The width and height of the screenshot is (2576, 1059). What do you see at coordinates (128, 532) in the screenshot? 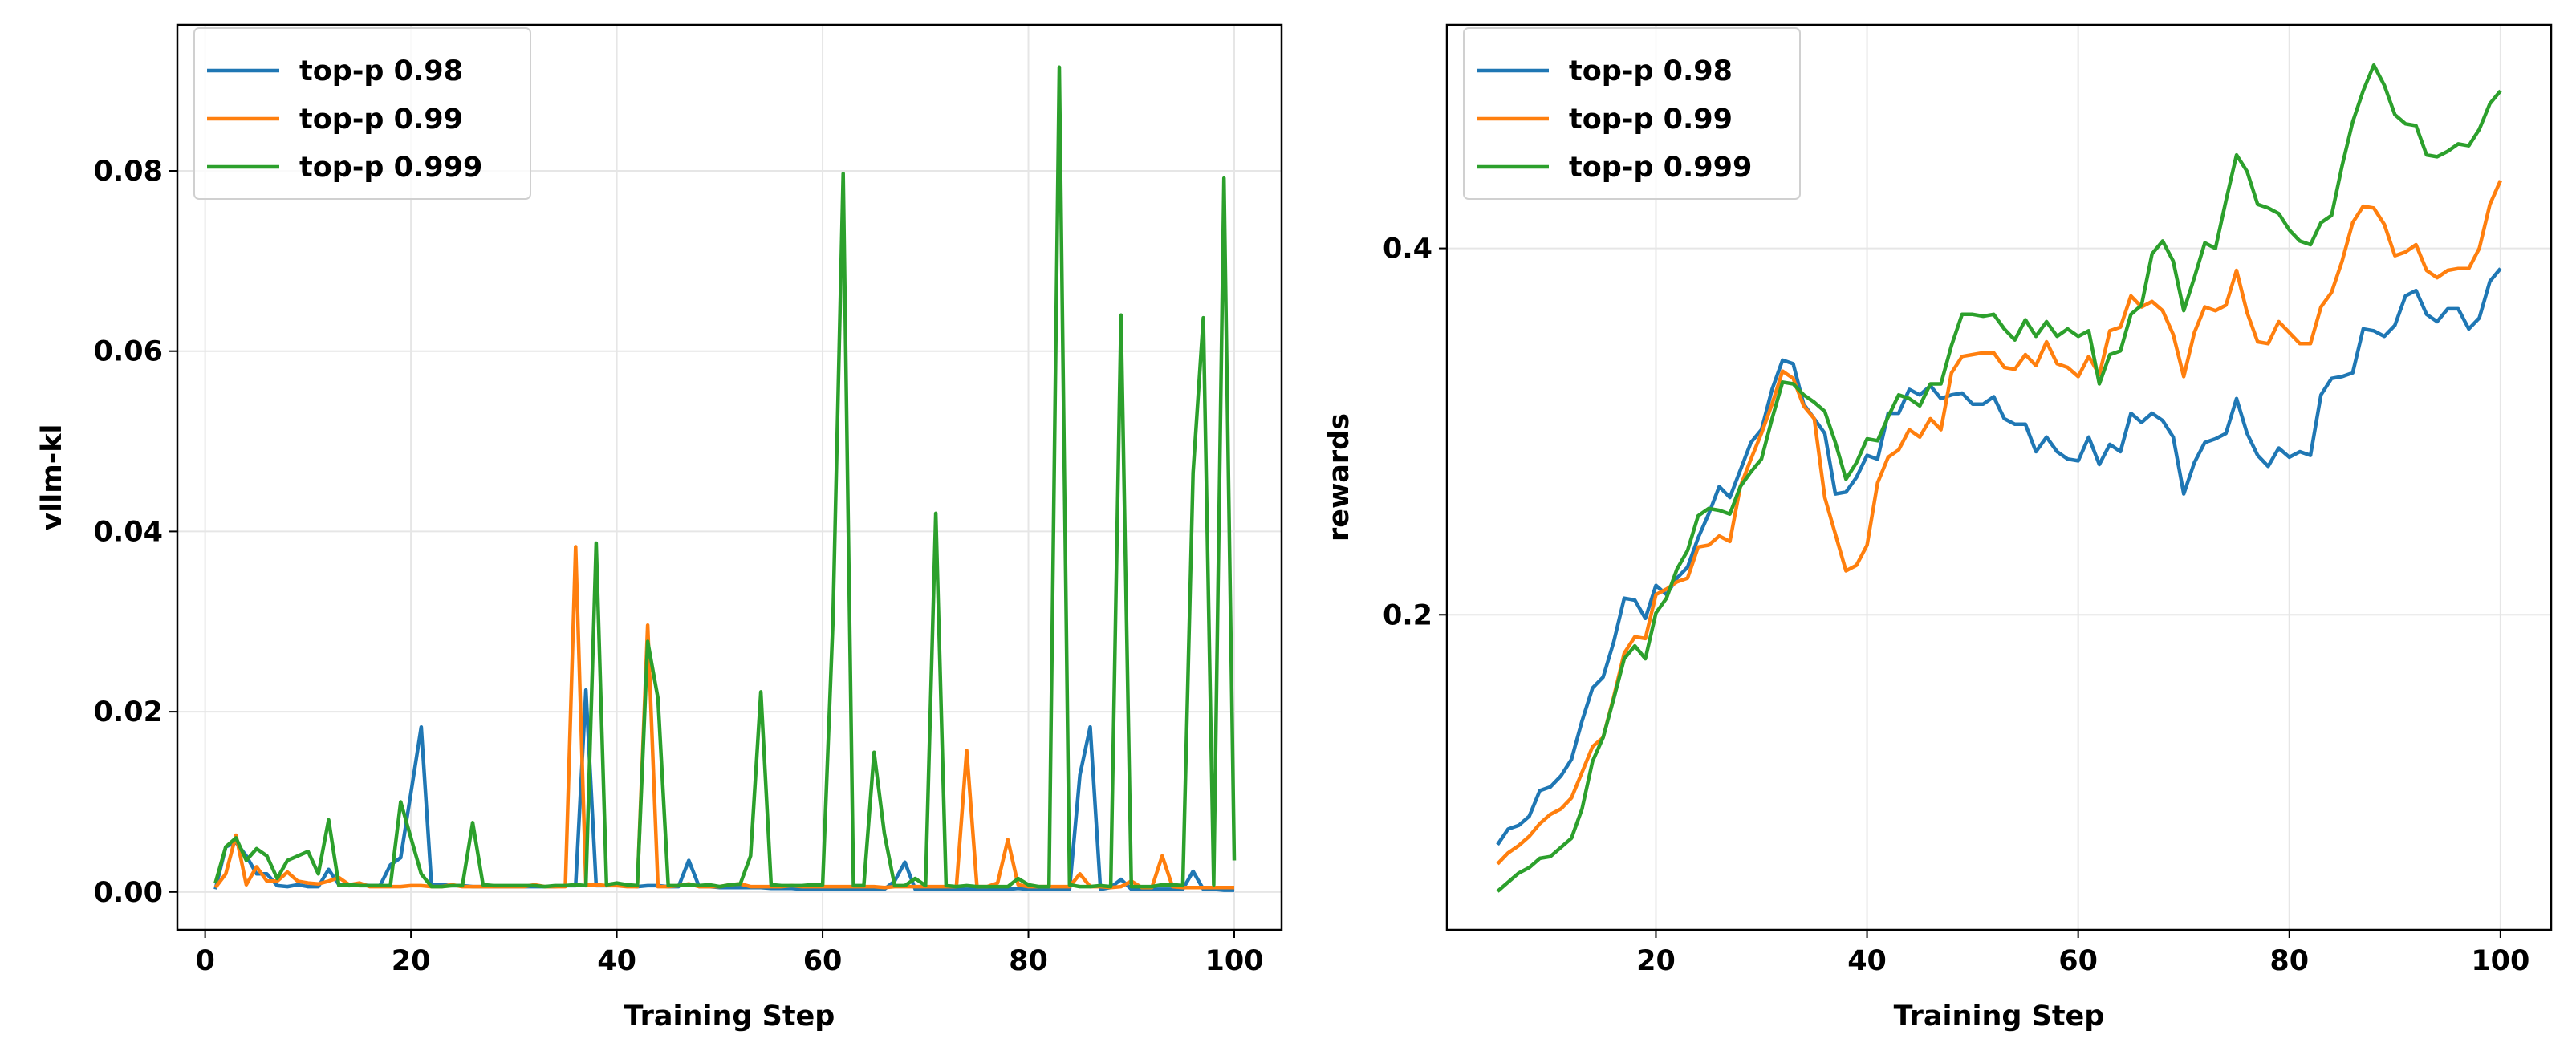
I see `y-tick-label: 0.04` at bounding box center [128, 532].